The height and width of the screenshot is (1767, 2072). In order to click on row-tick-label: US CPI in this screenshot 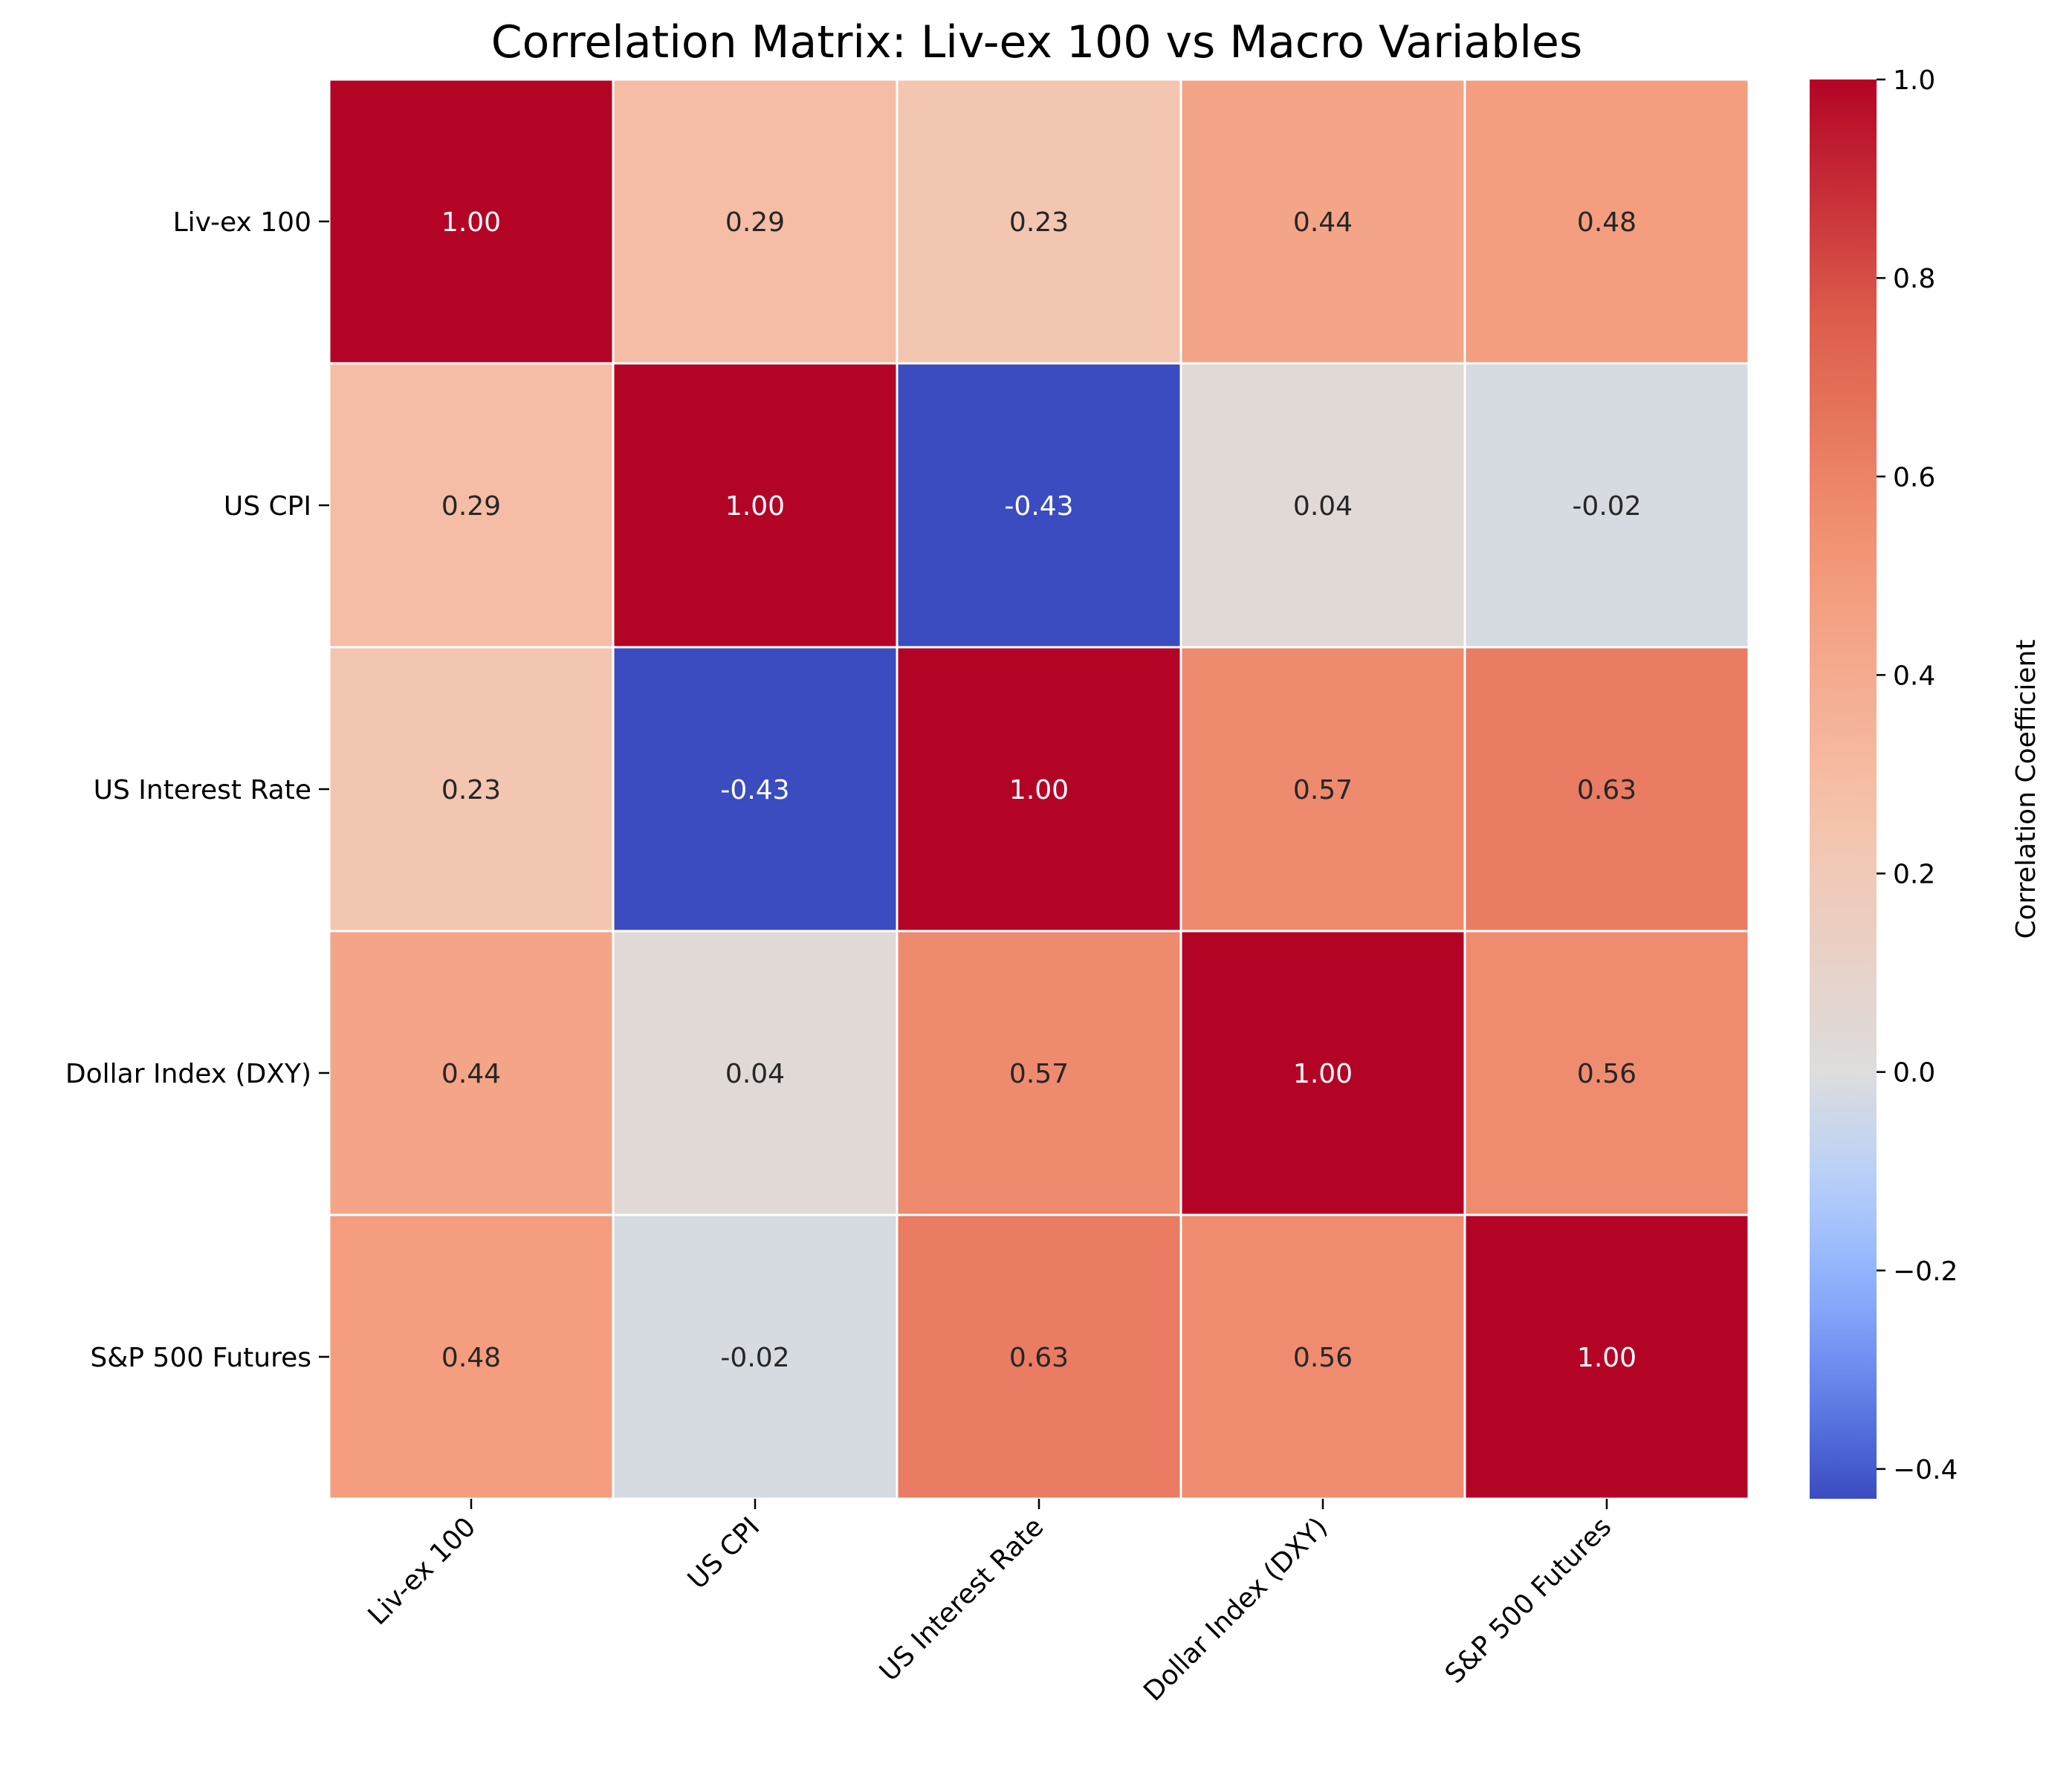, I will do `click(267, 507)`.